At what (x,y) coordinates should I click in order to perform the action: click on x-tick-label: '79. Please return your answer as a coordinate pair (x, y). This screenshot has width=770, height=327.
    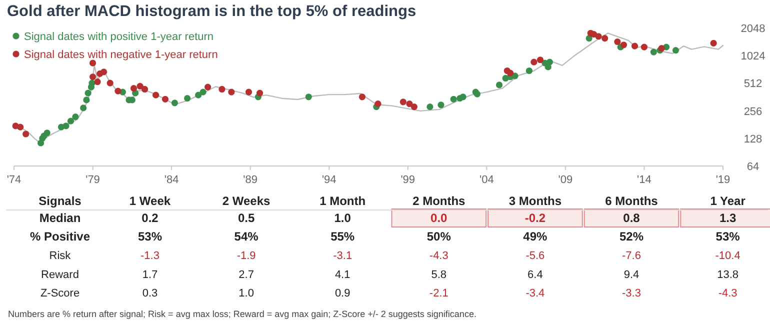
    Looking at the image, I should click on (93, 180).